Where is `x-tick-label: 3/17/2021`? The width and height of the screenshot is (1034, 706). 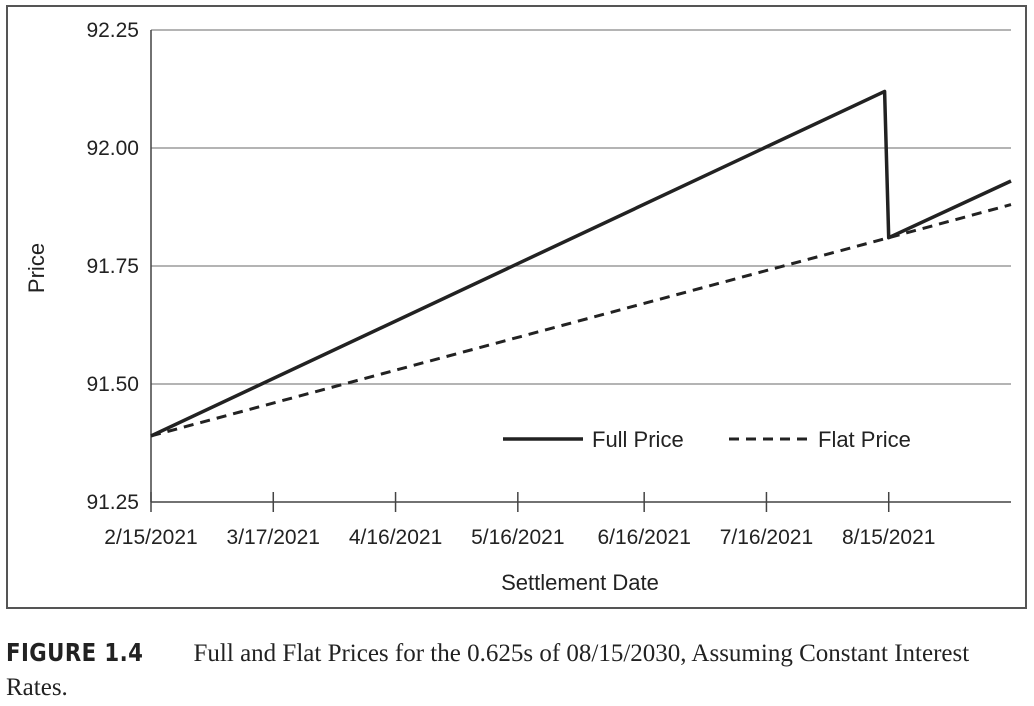 x-tick-label: 3/17/2021 is located at coordinates (273, 537).